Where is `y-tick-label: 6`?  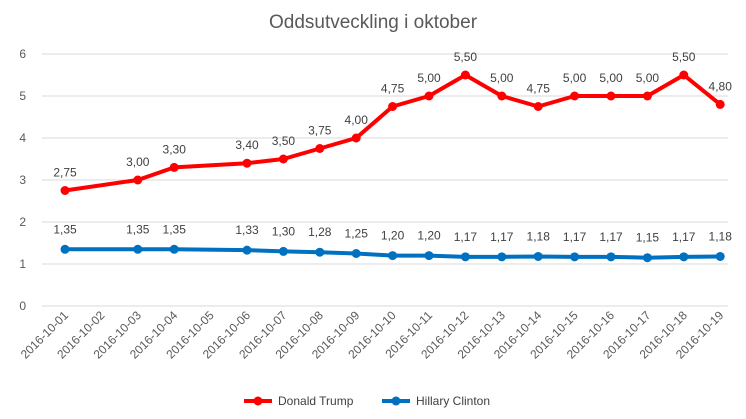
y-tick-label: 6 is located at coordinates (22, 54).